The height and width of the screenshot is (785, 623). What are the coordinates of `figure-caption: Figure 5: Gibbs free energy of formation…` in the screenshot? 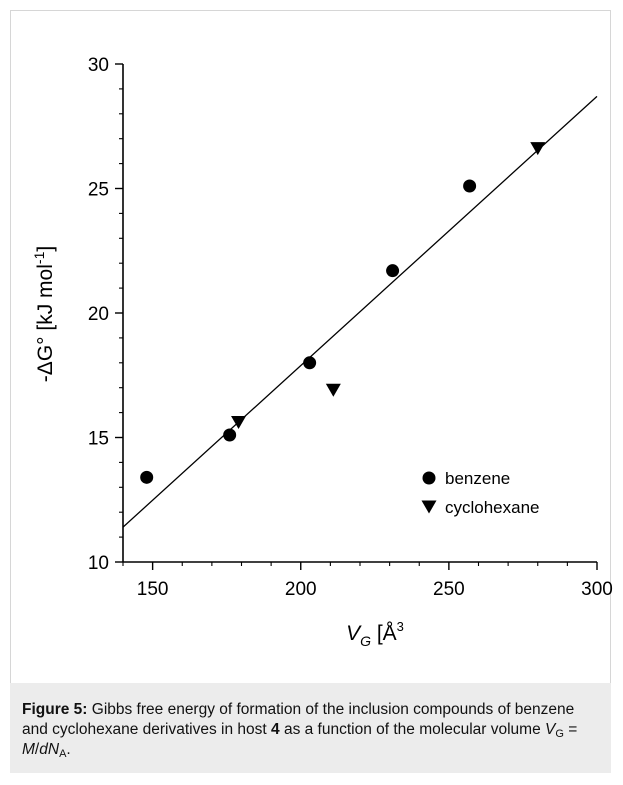 It's located at (310, 728).